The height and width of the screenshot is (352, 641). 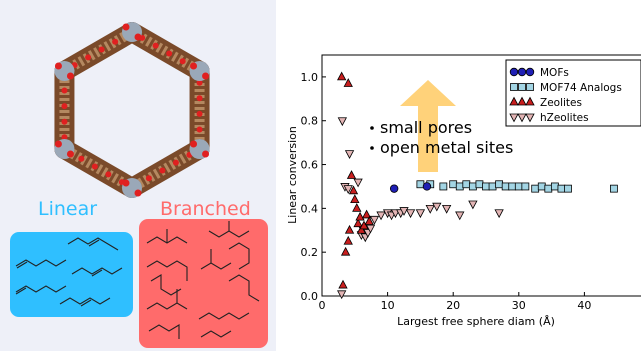 I want to click on x-axis-label: Largest free sphere diam (Å), so click(x=476, y=321).